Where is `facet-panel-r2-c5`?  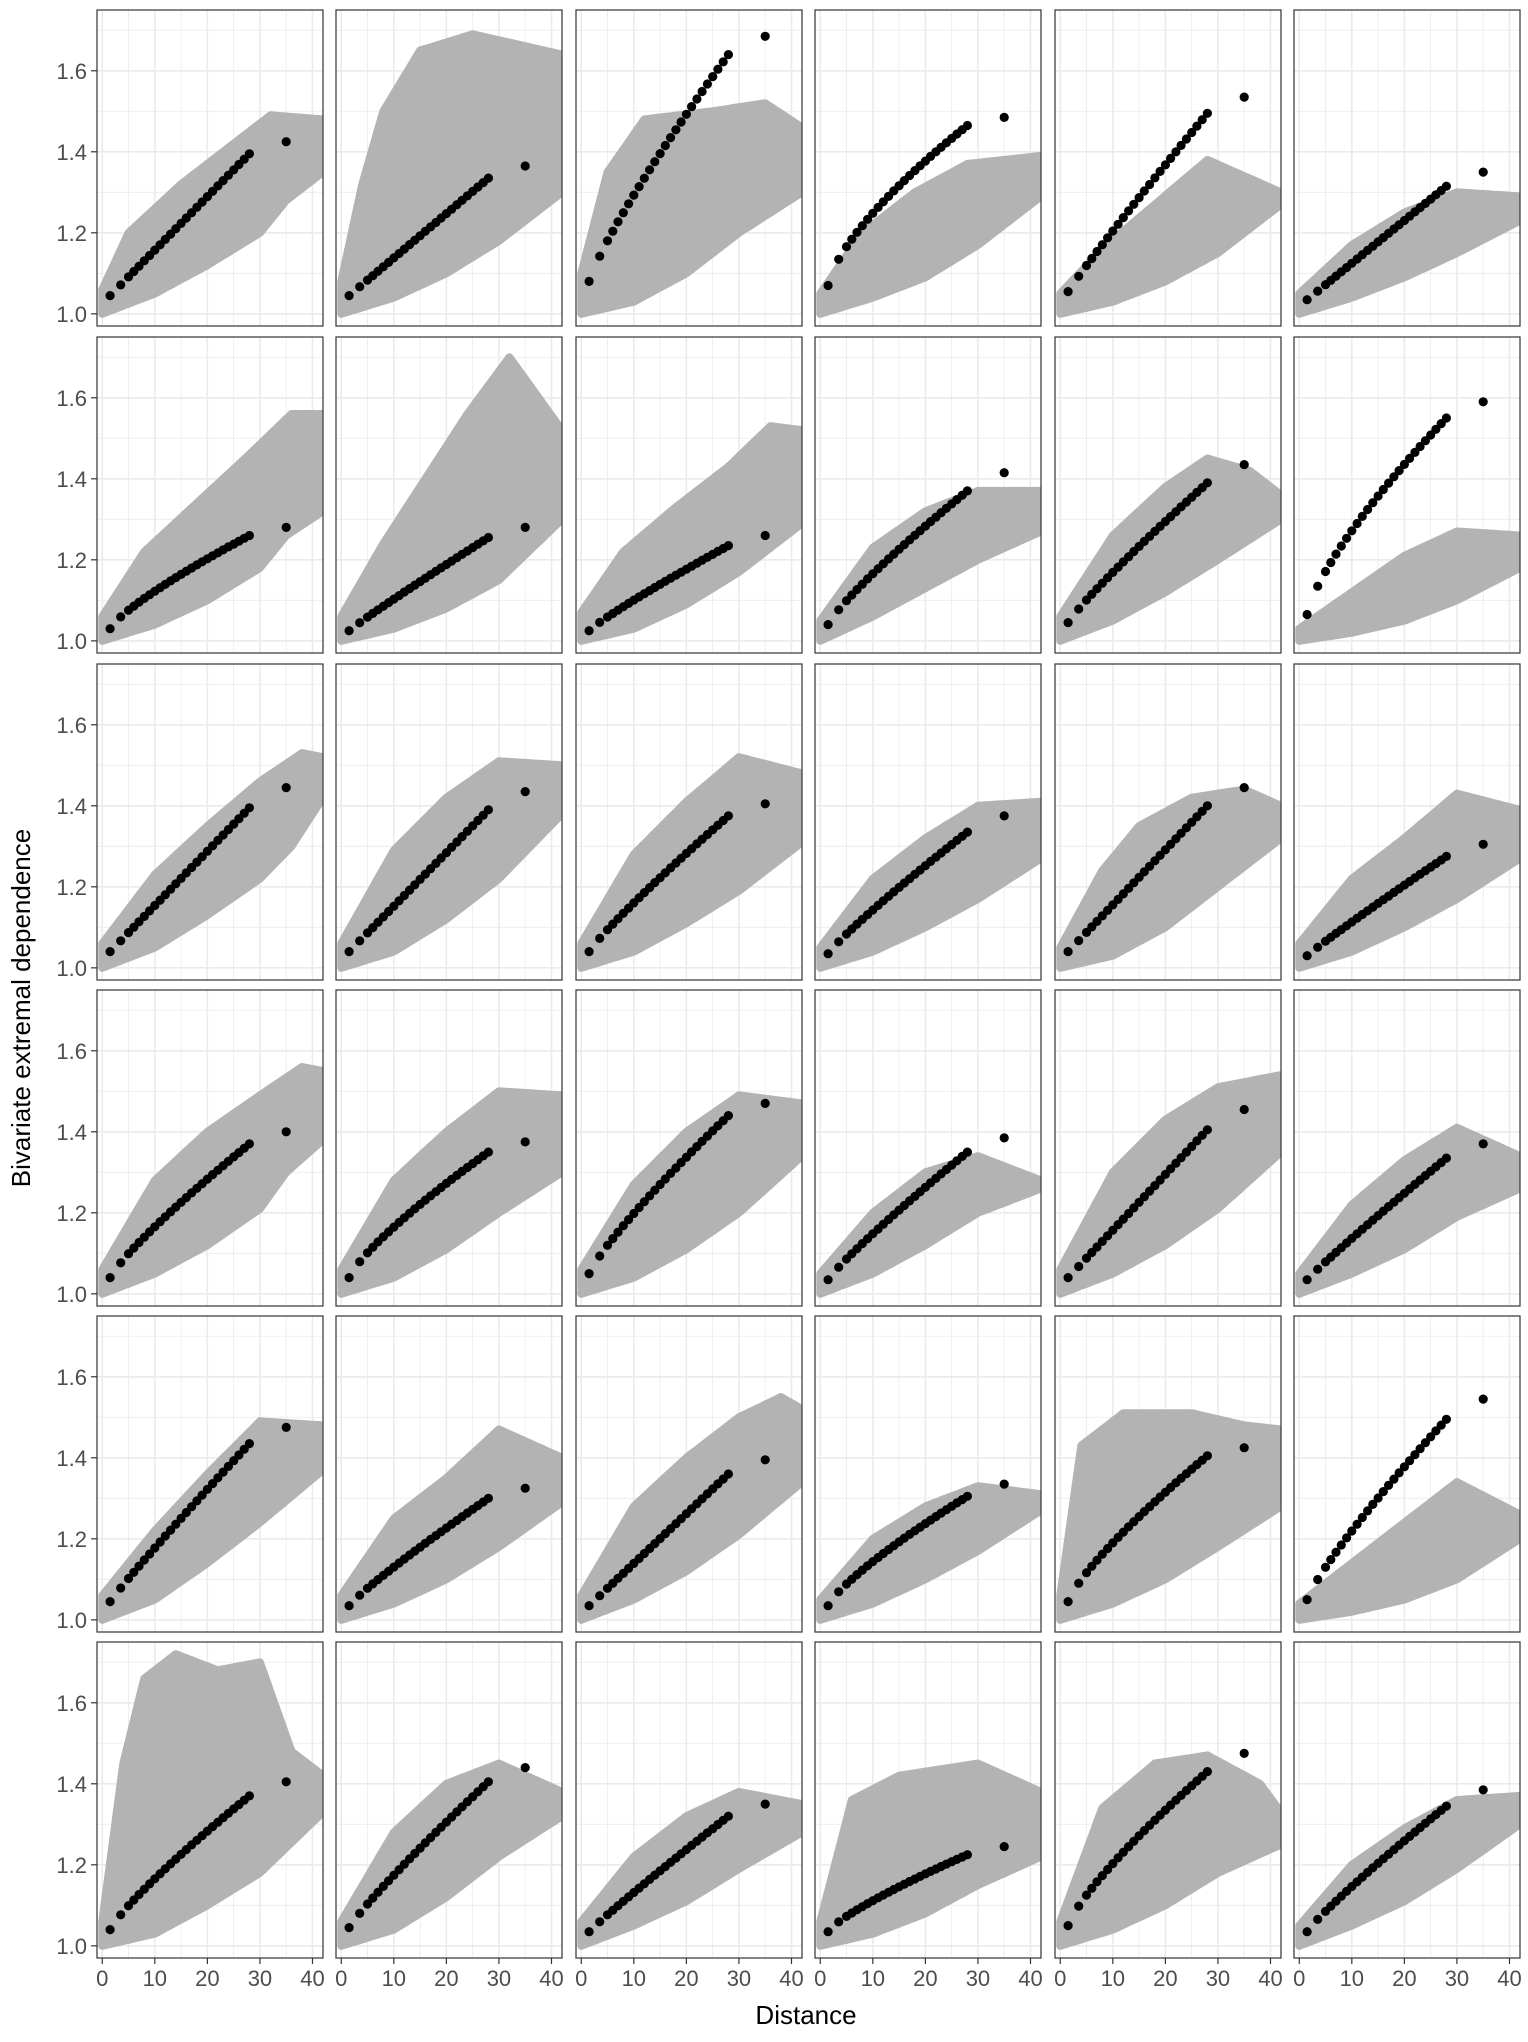 facet-panel-r2-c5 is located at coordinates (1168, 495).